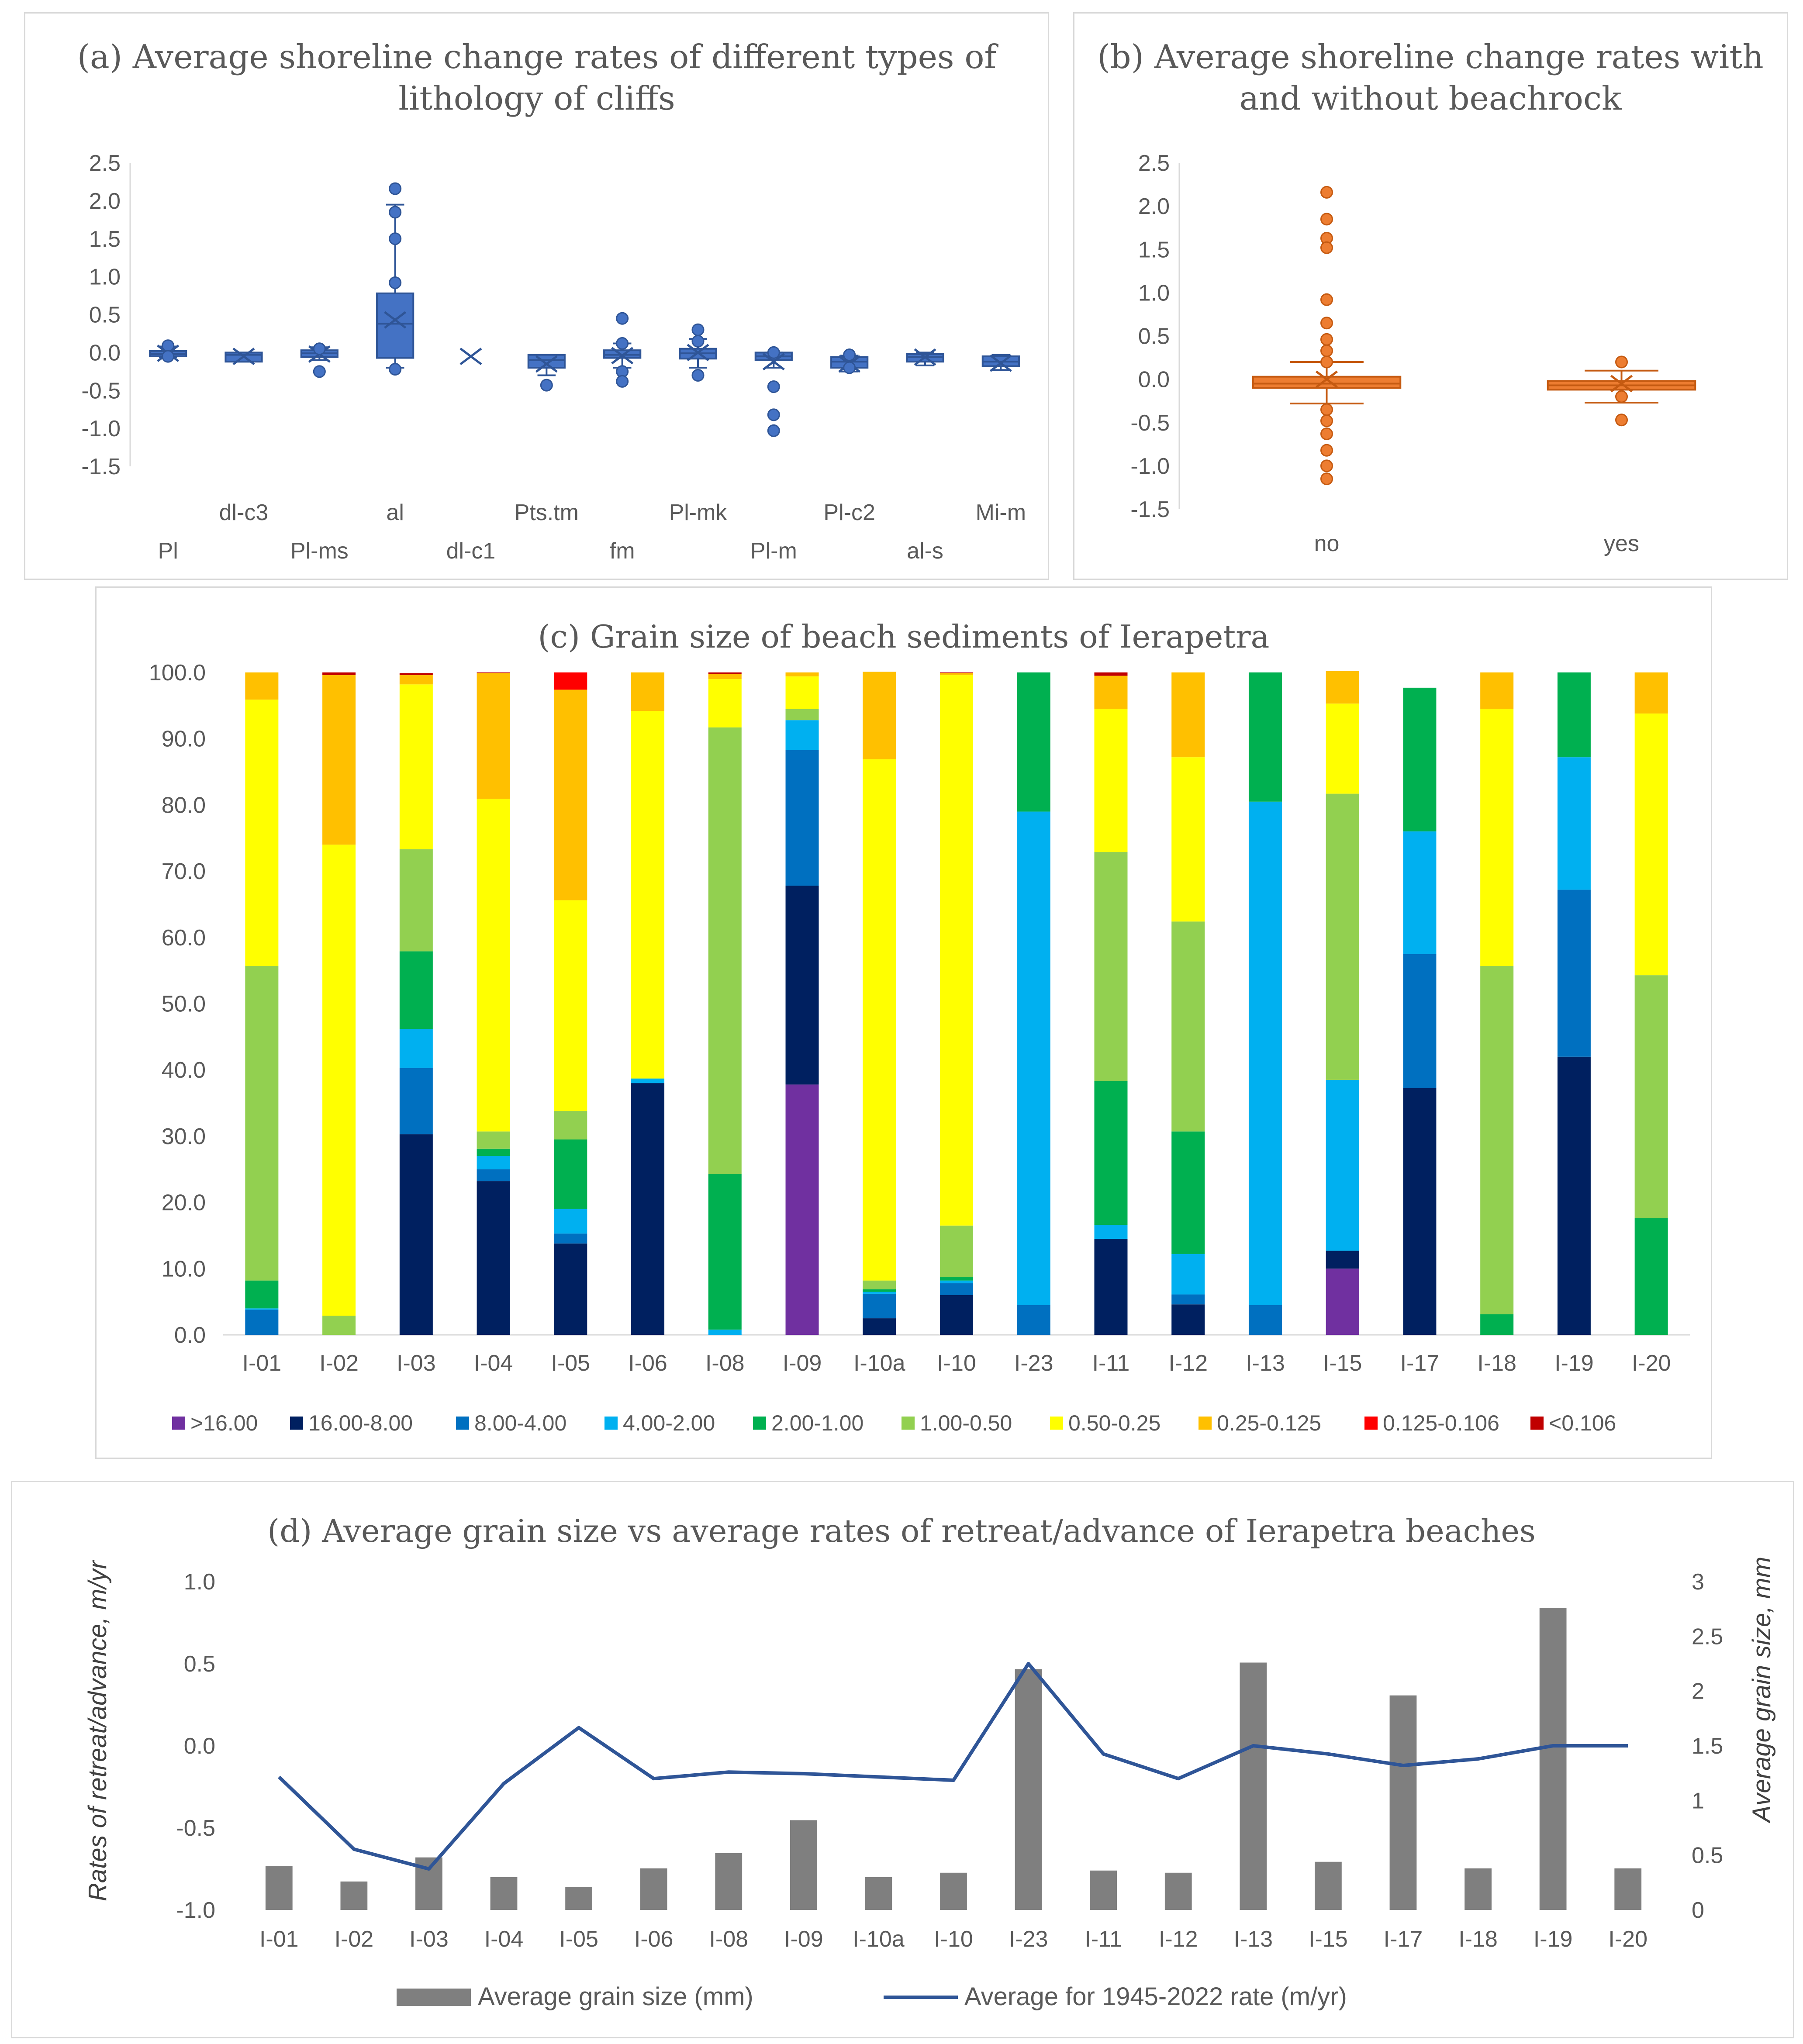  Describe the element at coordinates (571, 1364) in the screenshot. I see `x-category-label: I-05` at that location.